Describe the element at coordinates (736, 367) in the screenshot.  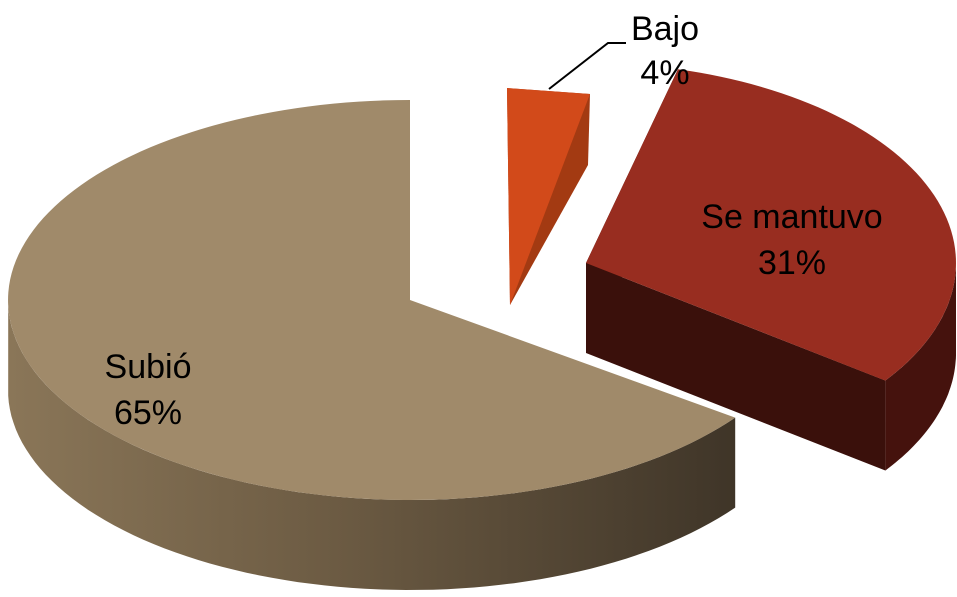
I see `slice-se-mantuvo-cut-face` at that location.